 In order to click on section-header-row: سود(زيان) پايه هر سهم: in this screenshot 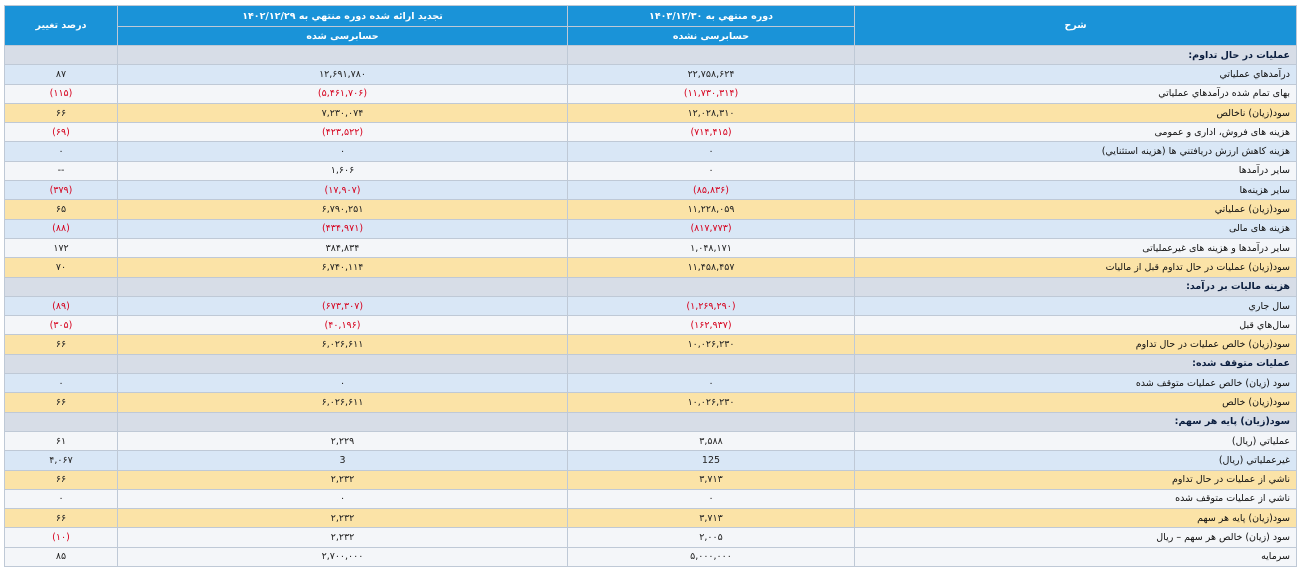, I will do `click(650, 421)`.